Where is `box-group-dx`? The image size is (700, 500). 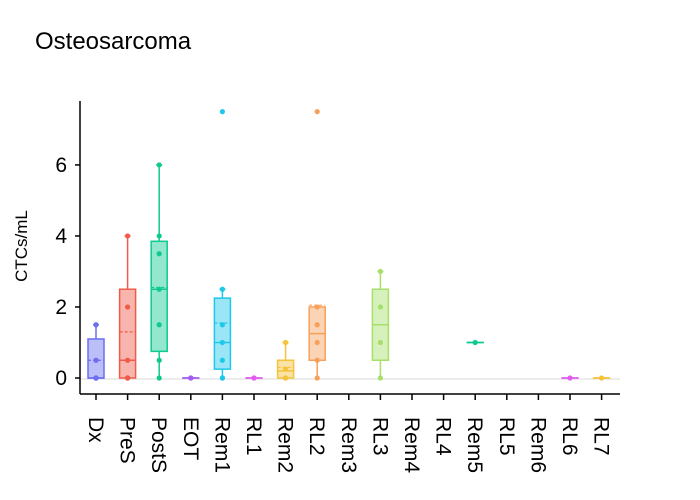
box-group-dx is located at coordinates (96, 351).